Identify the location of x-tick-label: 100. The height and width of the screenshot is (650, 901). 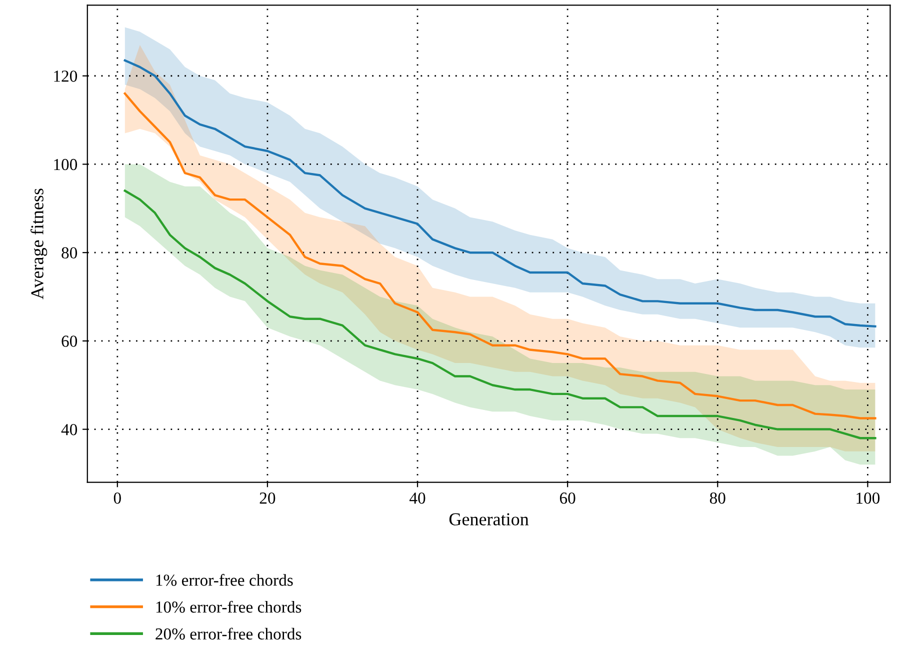
(868, 498).